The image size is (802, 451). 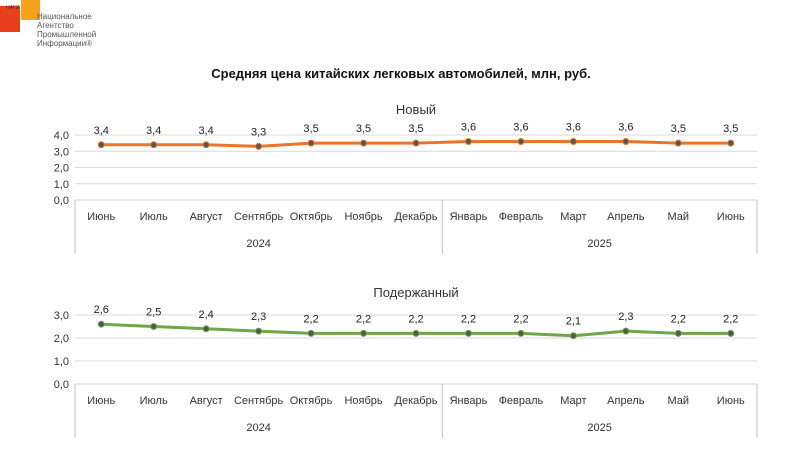 I want to click on data-label: 2,4, so click(x=206, y=315).